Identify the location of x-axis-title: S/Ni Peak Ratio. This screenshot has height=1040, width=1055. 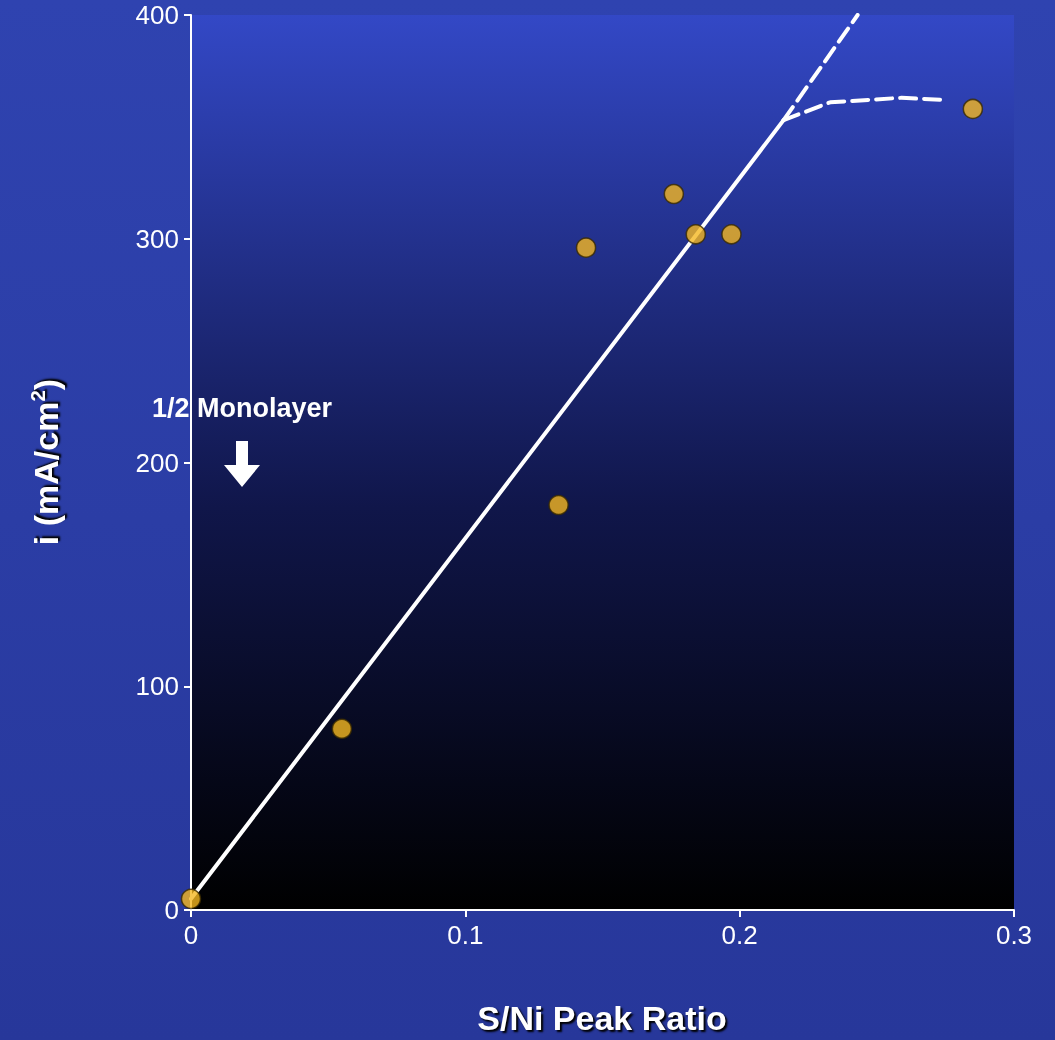
(602, 1018).